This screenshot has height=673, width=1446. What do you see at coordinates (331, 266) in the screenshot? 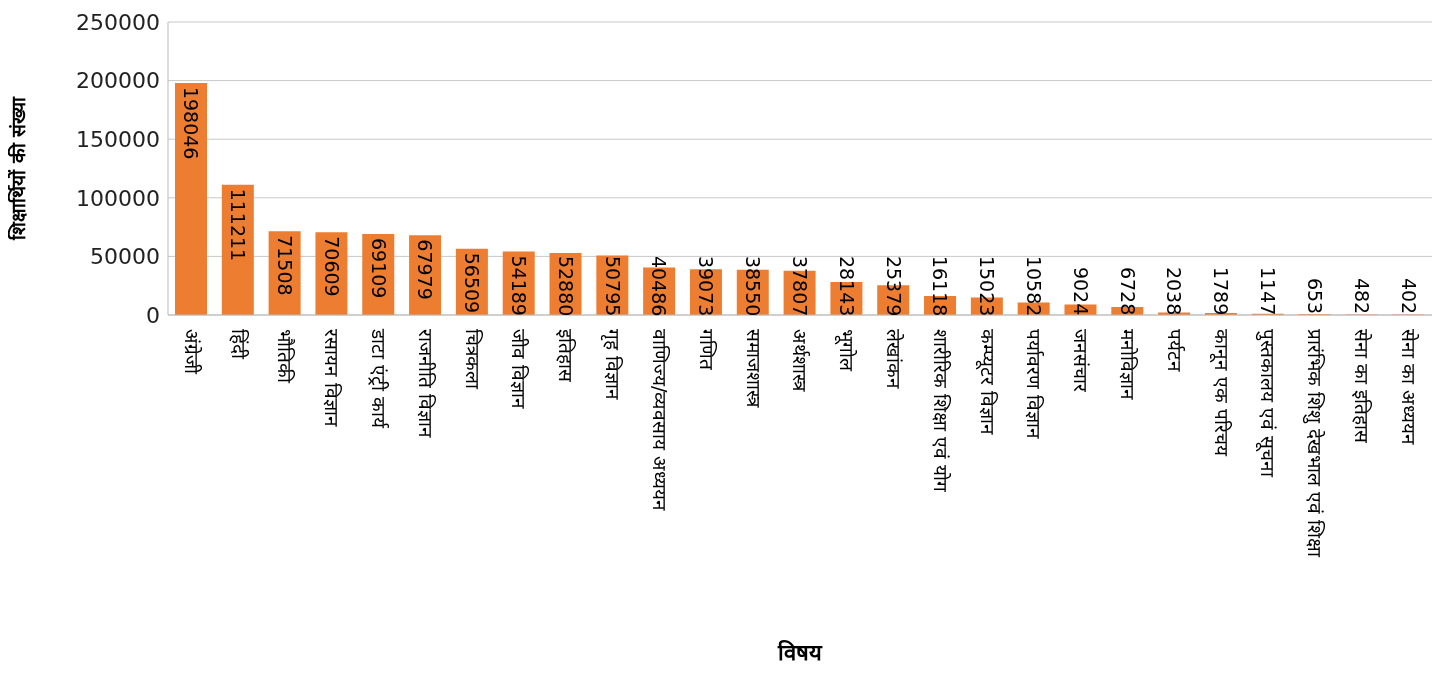
I see `data-label: 70609` at bounding box center [331, 266].